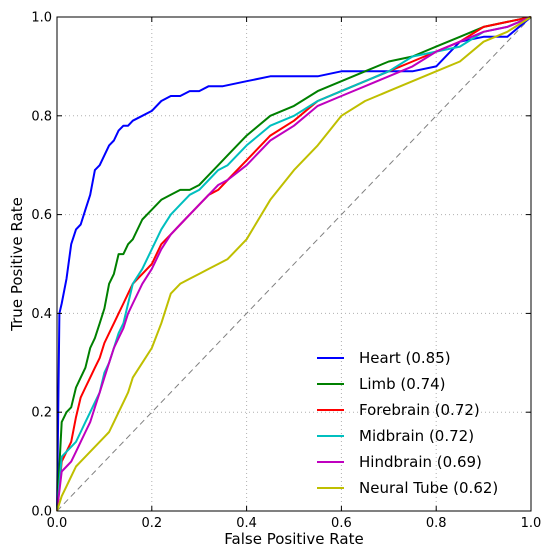 The height and width of the screenshot is (547, 546). What do you see at coordinates (341, 523) in the screenshot?
I see `x-tick-label: 0.6` at bounding box center [341, 523].